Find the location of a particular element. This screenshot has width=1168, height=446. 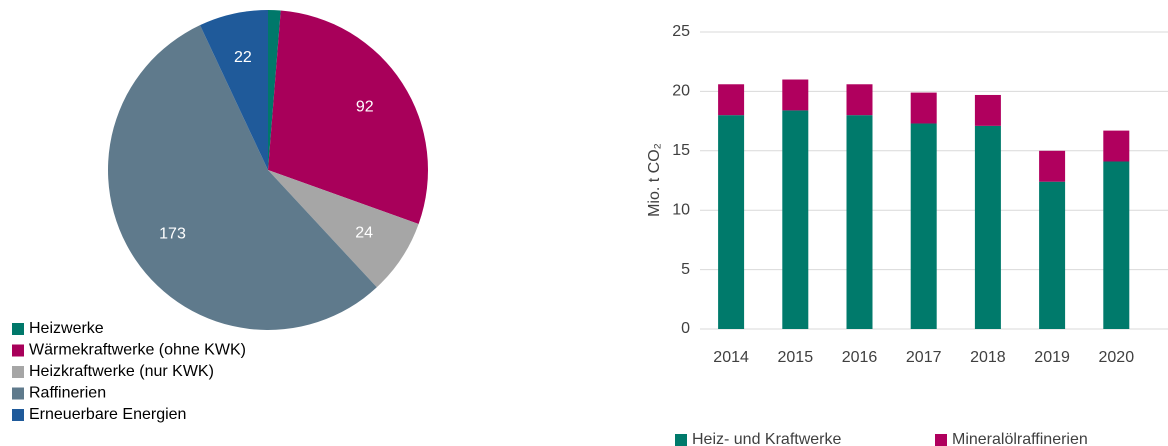

legend-label: Raffinerien is located at coordinates (67, 393).